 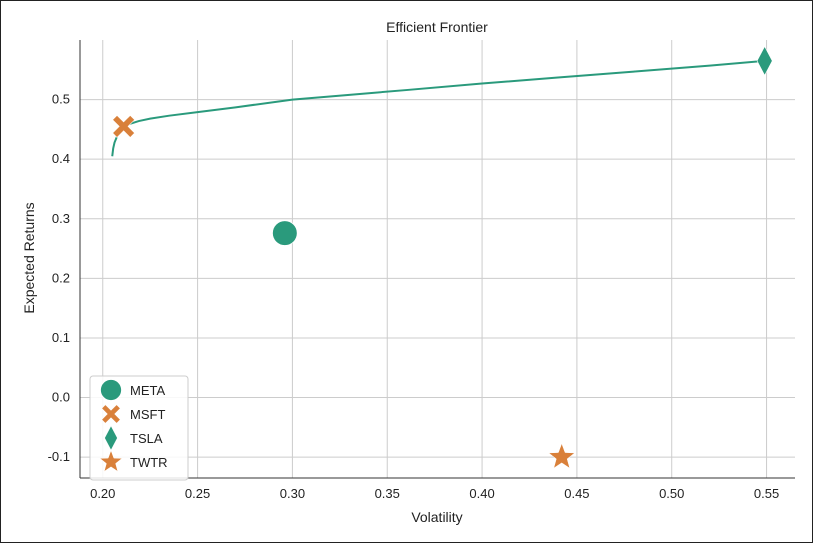 What do you see at coordinates (102, 493) in the screenshot?
I see `x-tick-label: 0.20` at bounding box center [102, 493].